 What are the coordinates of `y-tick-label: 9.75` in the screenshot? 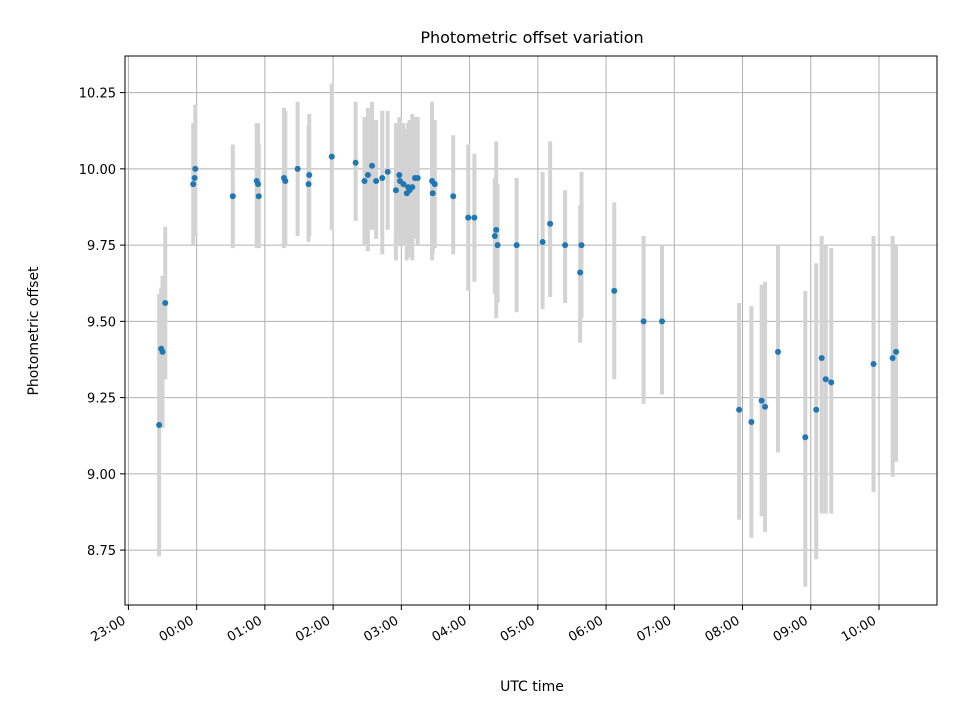 It's located at (101, 246).